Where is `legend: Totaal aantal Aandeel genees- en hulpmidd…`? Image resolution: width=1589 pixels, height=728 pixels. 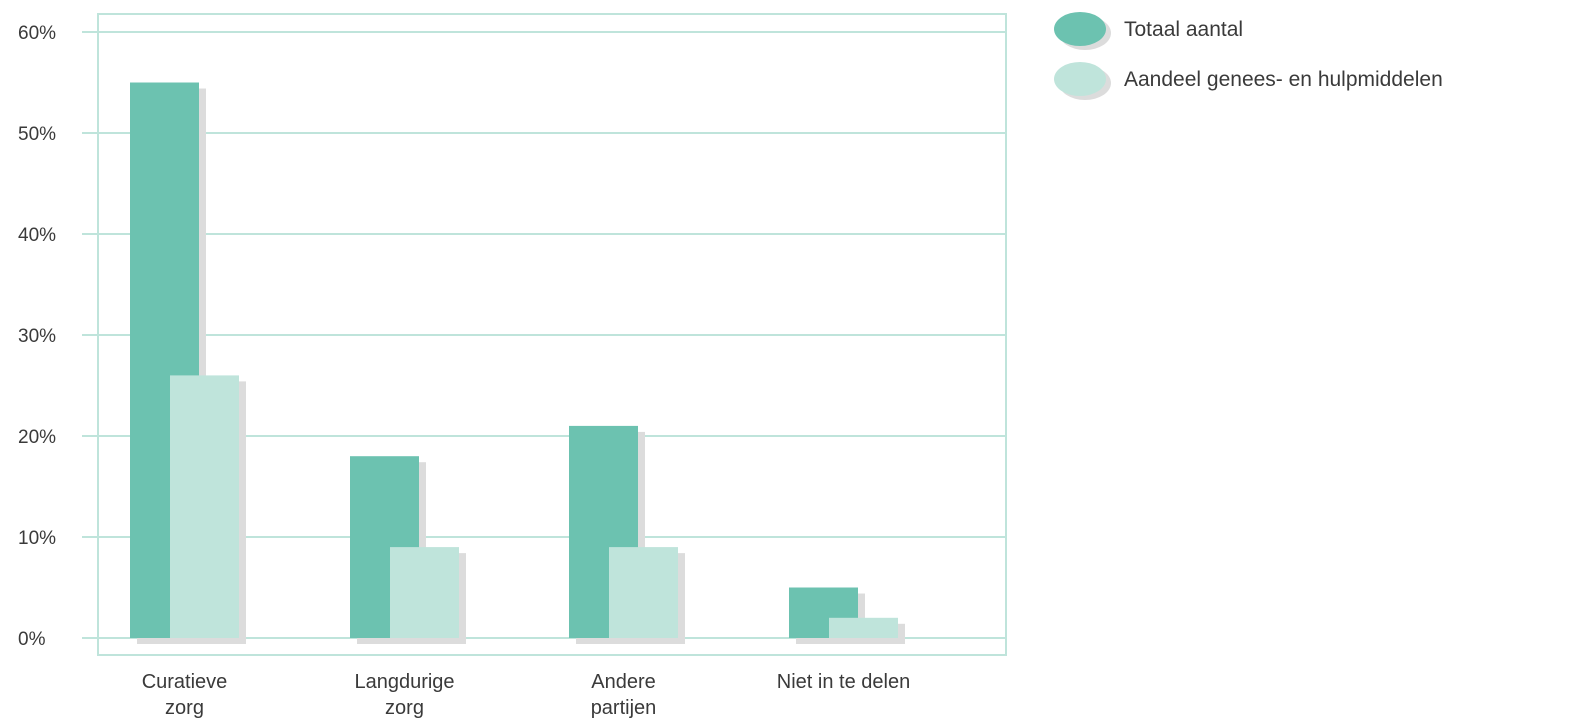
legend: Totaal aantal Aandeel genees- en hulpmidd… is located at coordinates (1248, 56).